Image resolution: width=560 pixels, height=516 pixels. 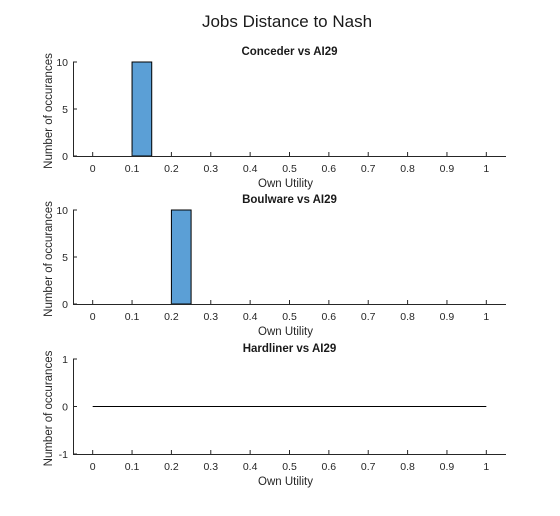 I want to click on subplot-title: Hardliner vs AI29, so click(x=290, y=349).